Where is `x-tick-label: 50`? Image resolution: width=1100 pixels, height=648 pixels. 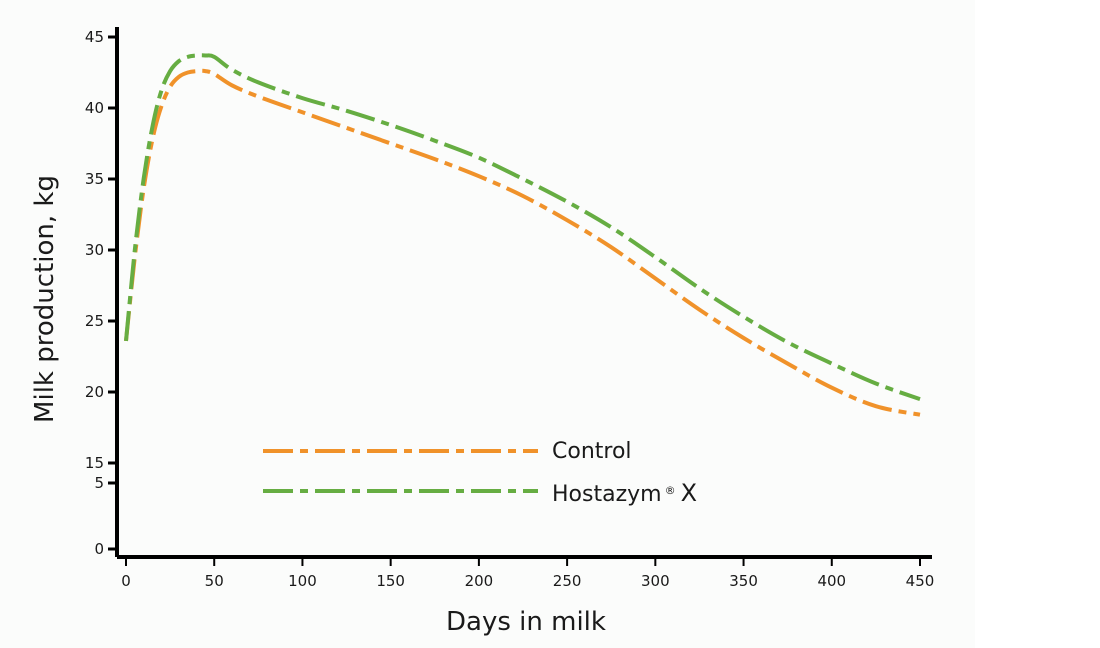
x-tick-label: 50 is located at coordinates (214, 581).